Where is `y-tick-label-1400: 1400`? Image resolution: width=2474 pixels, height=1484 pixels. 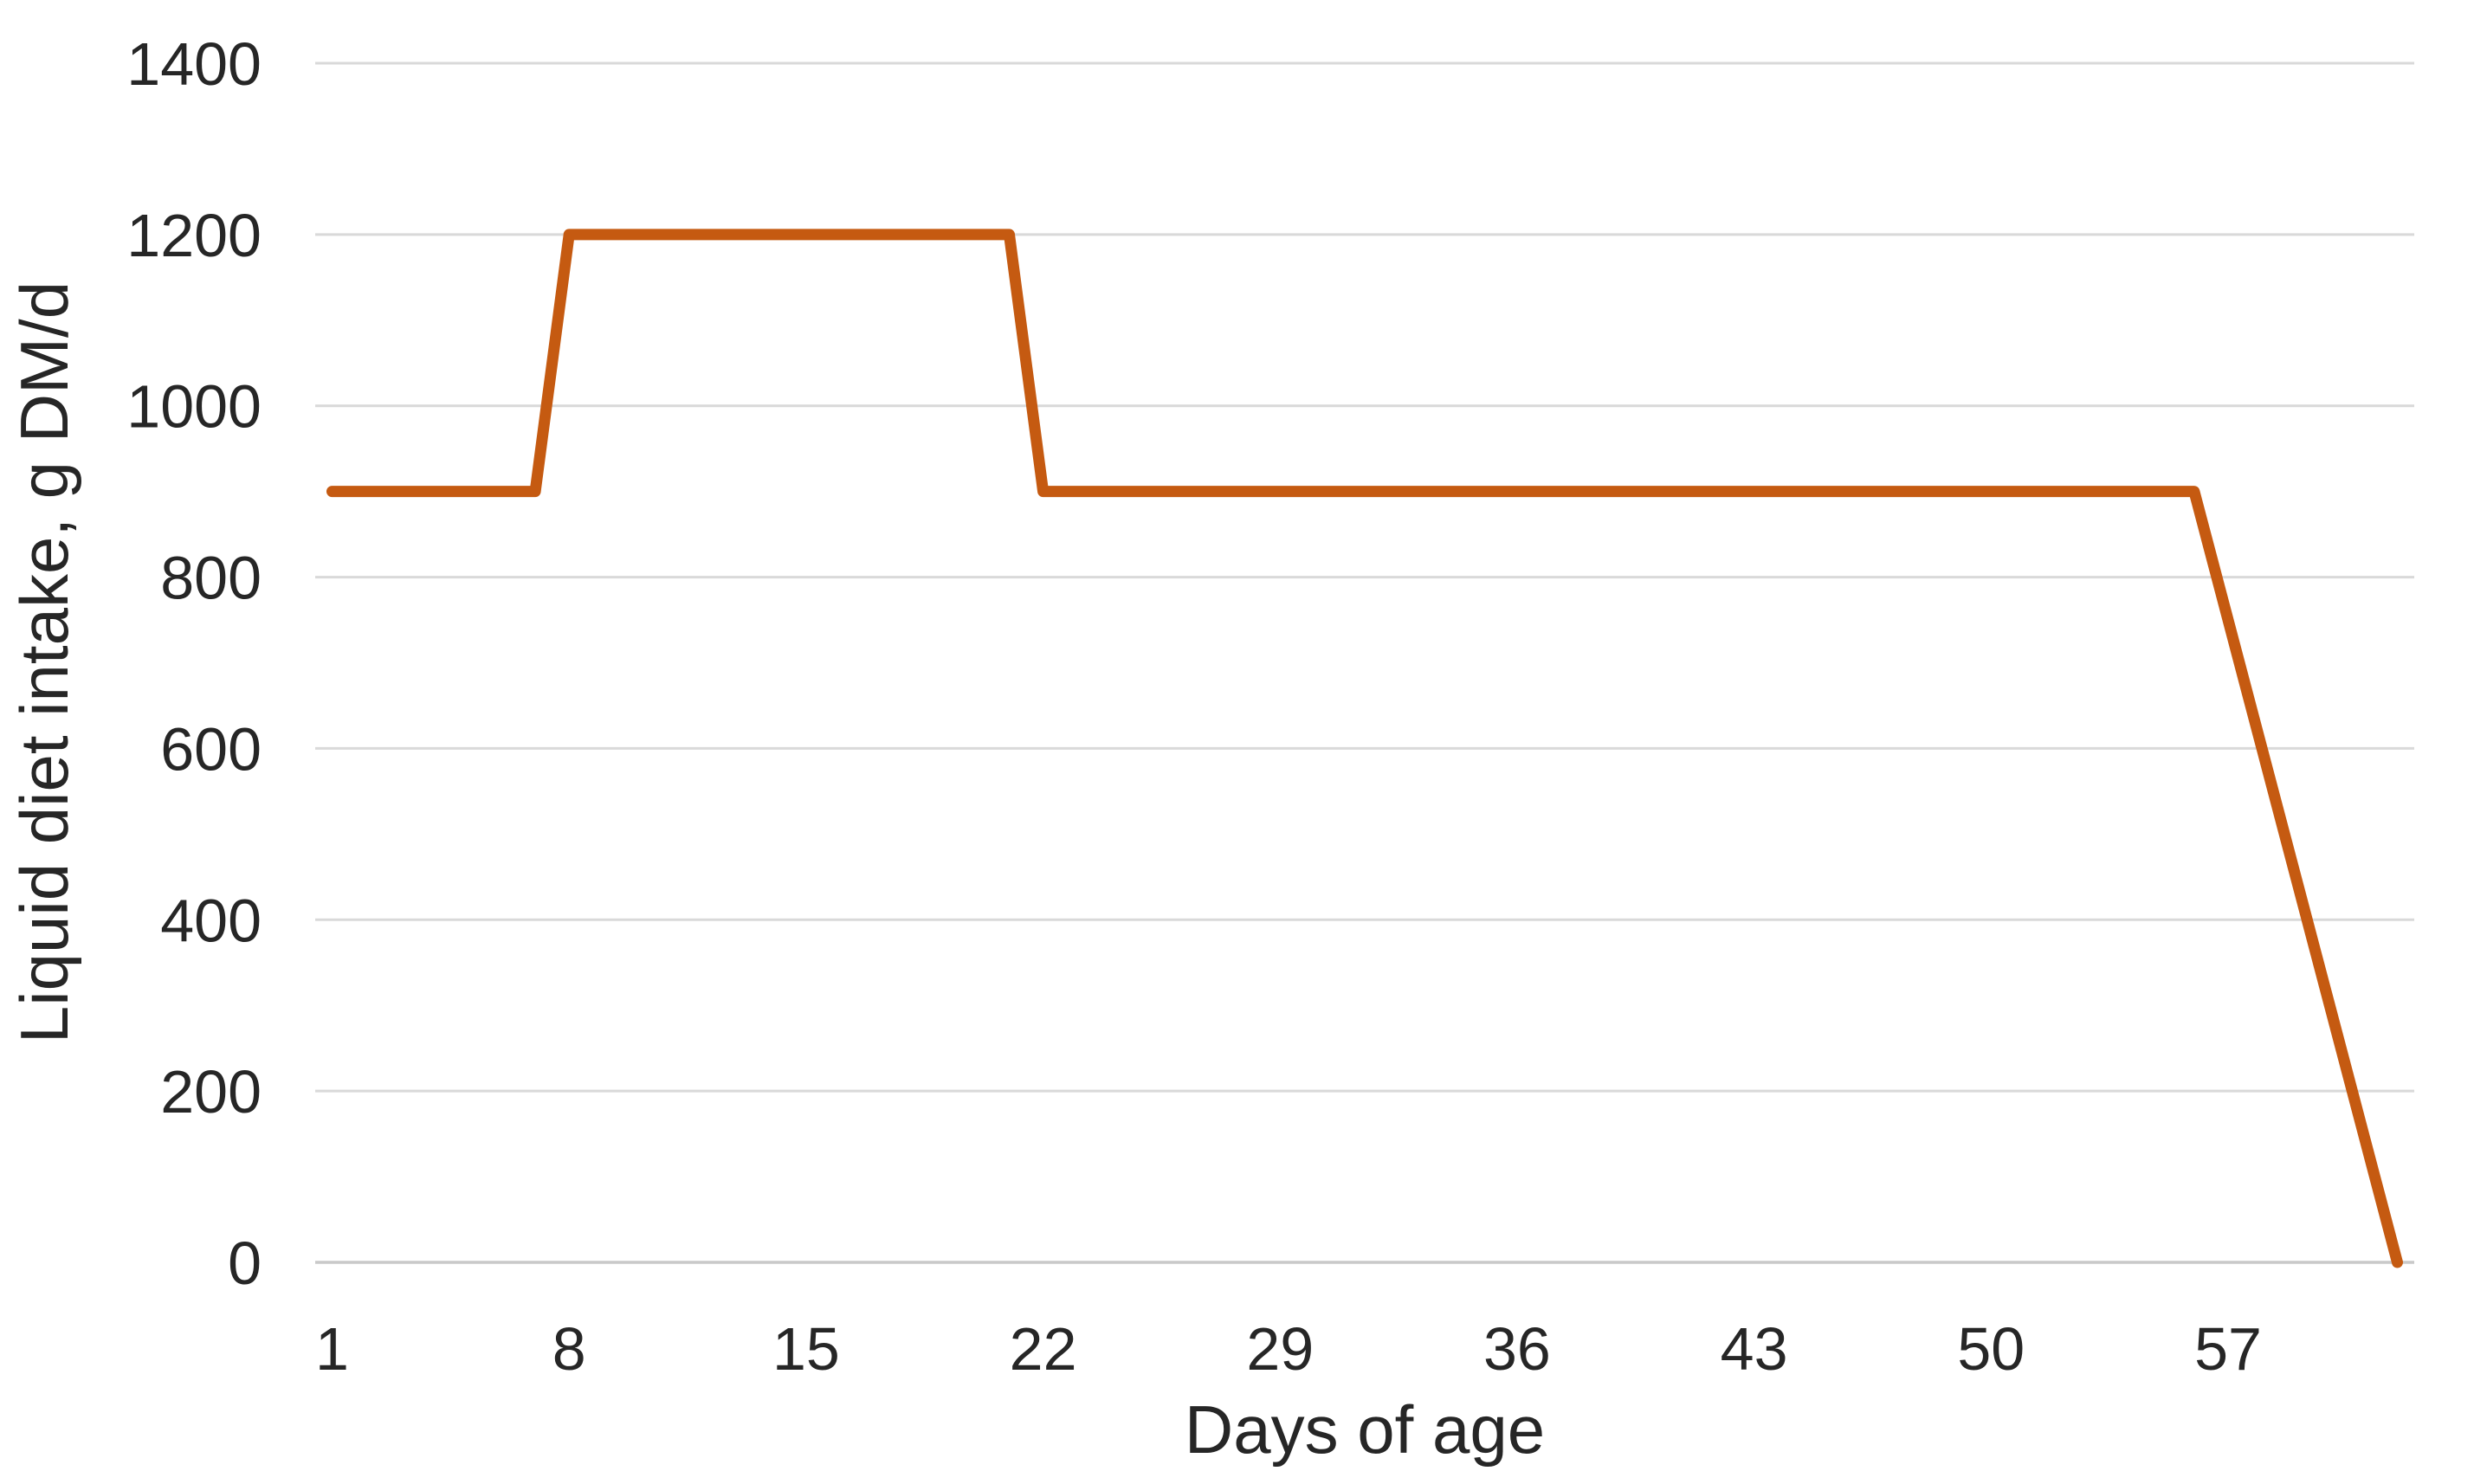
y-tick-label-1400: 1400 is located at coordinates (194, 64).